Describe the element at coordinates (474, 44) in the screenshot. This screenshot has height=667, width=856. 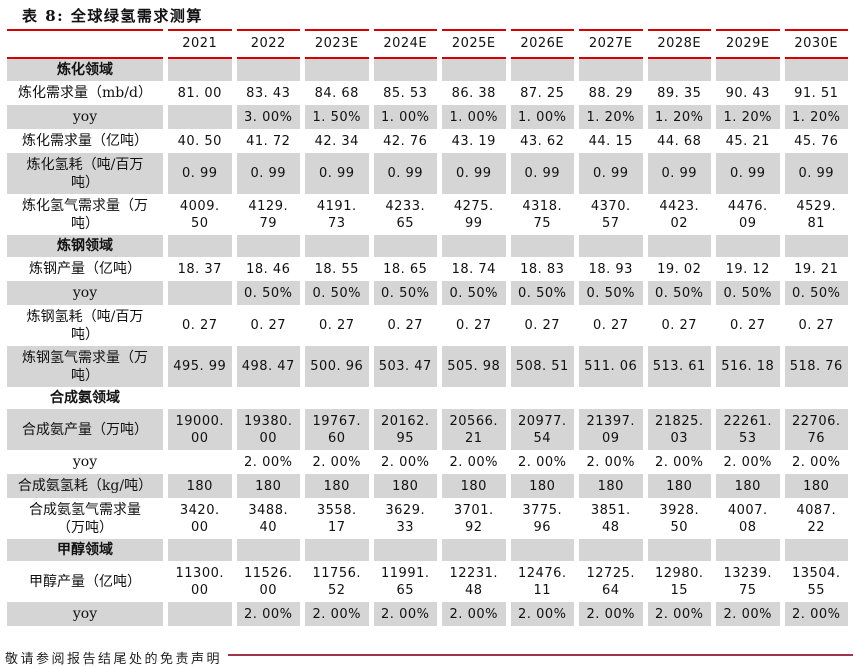
I see `header-year-2025e: 2025E` at that location.